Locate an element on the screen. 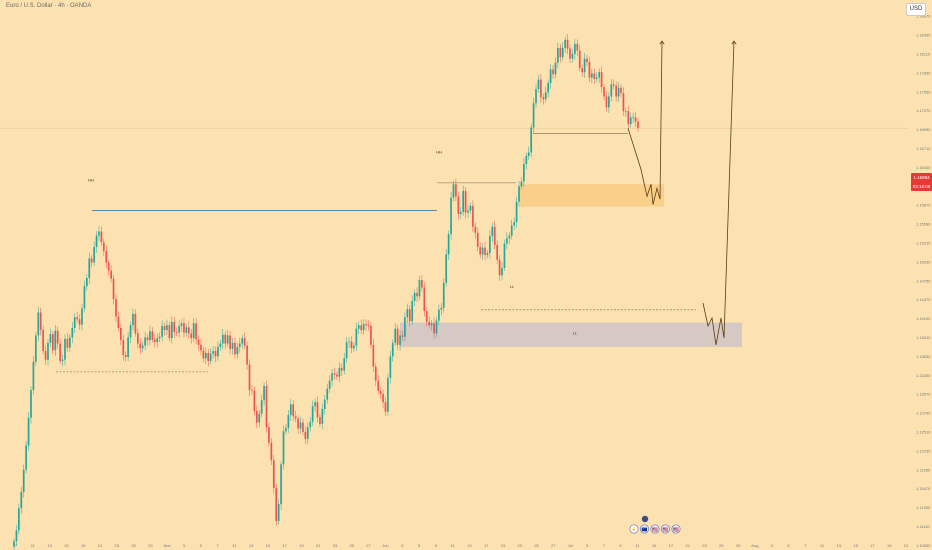 This screenshot has height=550, width=932. arrow-head is located at coordinates (662, 42).